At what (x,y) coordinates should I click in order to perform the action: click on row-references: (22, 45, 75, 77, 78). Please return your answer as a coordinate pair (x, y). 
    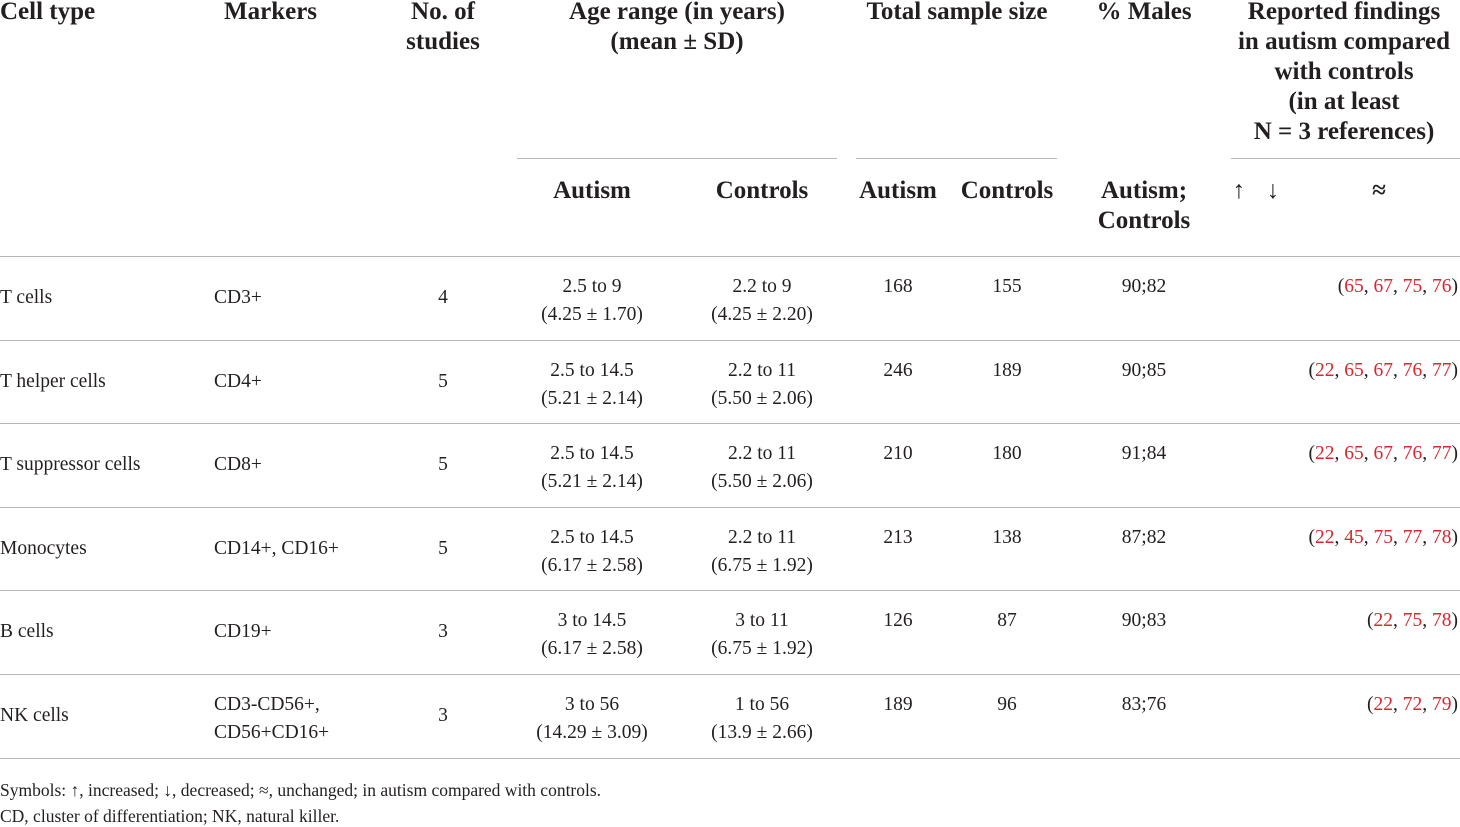
    Looking at the image, I should click on (1383, 537).